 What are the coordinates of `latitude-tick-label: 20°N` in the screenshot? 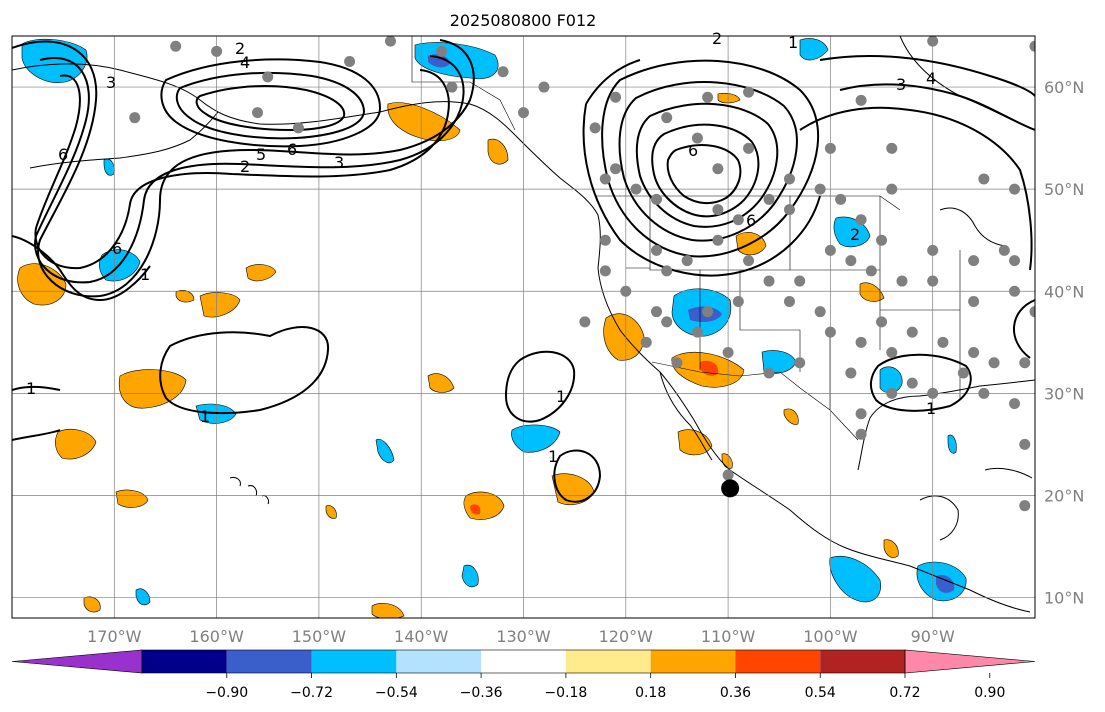 It's located at (1064, 495).